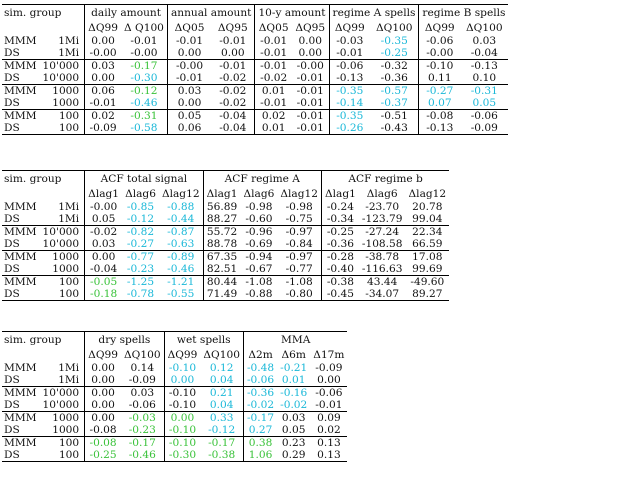 This screenshot has height=484, width=644. I want to click on value-cell: 0.27, so click(260, 430).